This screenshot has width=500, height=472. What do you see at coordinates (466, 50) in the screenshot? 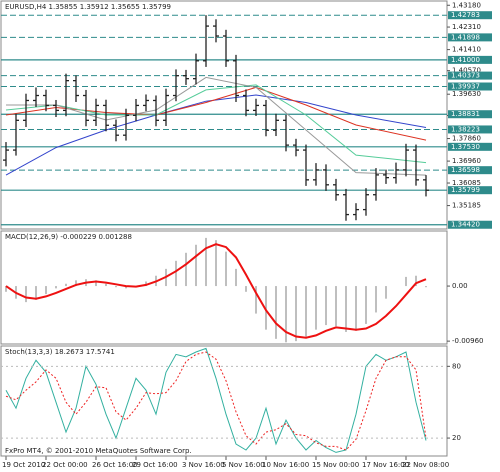
I see `y-tick-label: 1.41410` at bounding box center [466, 50].